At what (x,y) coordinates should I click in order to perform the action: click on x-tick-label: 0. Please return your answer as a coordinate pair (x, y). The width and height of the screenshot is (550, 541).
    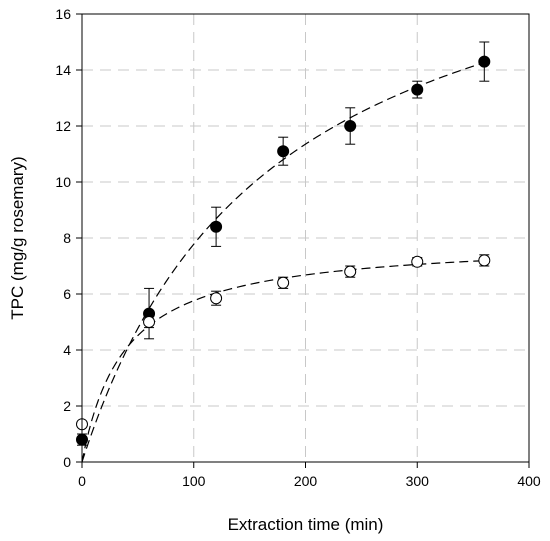
    Looking at the image, I should click on (82, 481).